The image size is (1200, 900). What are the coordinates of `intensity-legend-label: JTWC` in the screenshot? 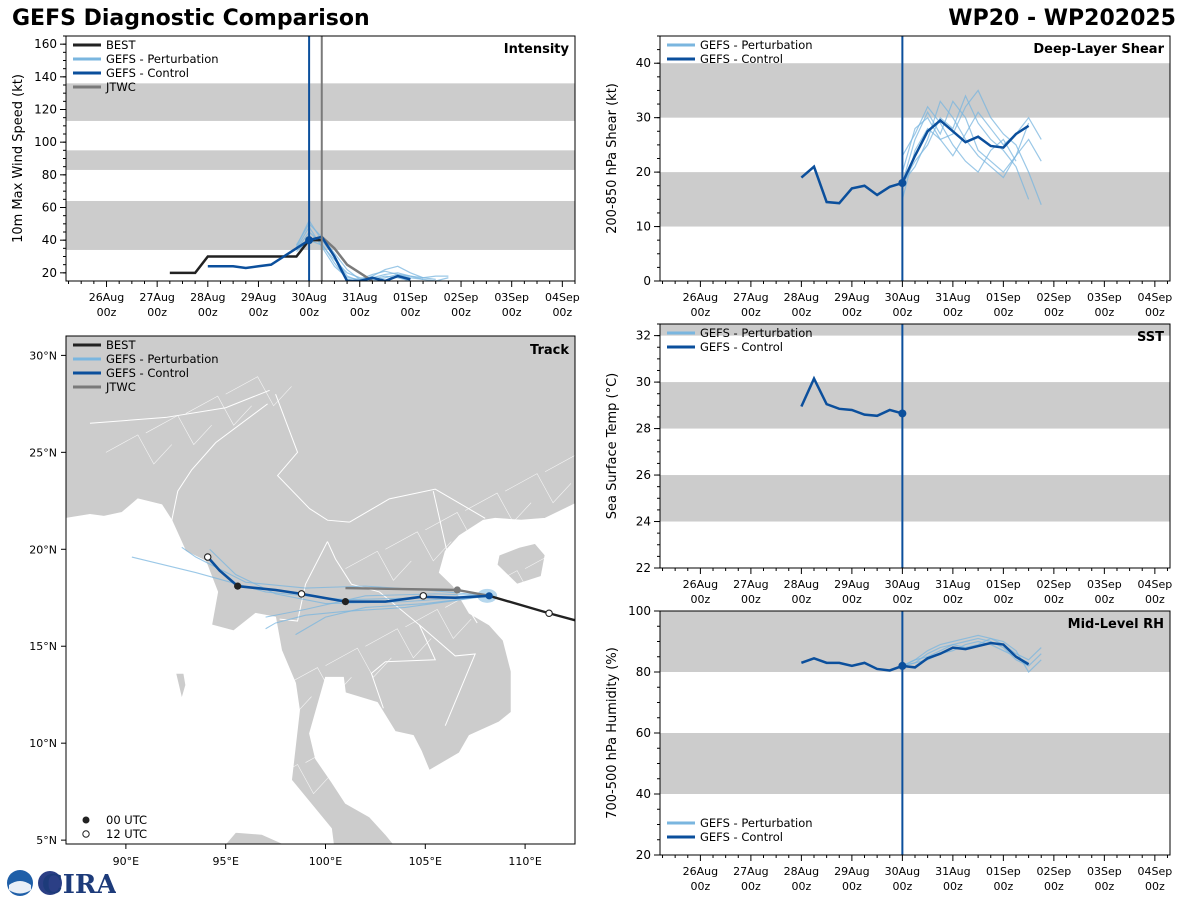 It's located at (120, 87).